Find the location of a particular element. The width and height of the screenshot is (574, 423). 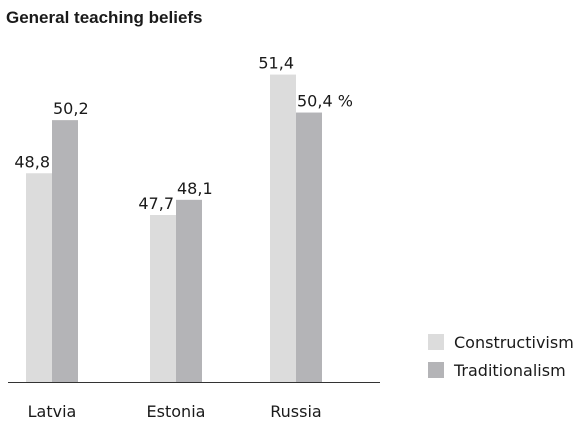

legend-label-traditionalism: Traditionalism is located at coordinates (509, 370).